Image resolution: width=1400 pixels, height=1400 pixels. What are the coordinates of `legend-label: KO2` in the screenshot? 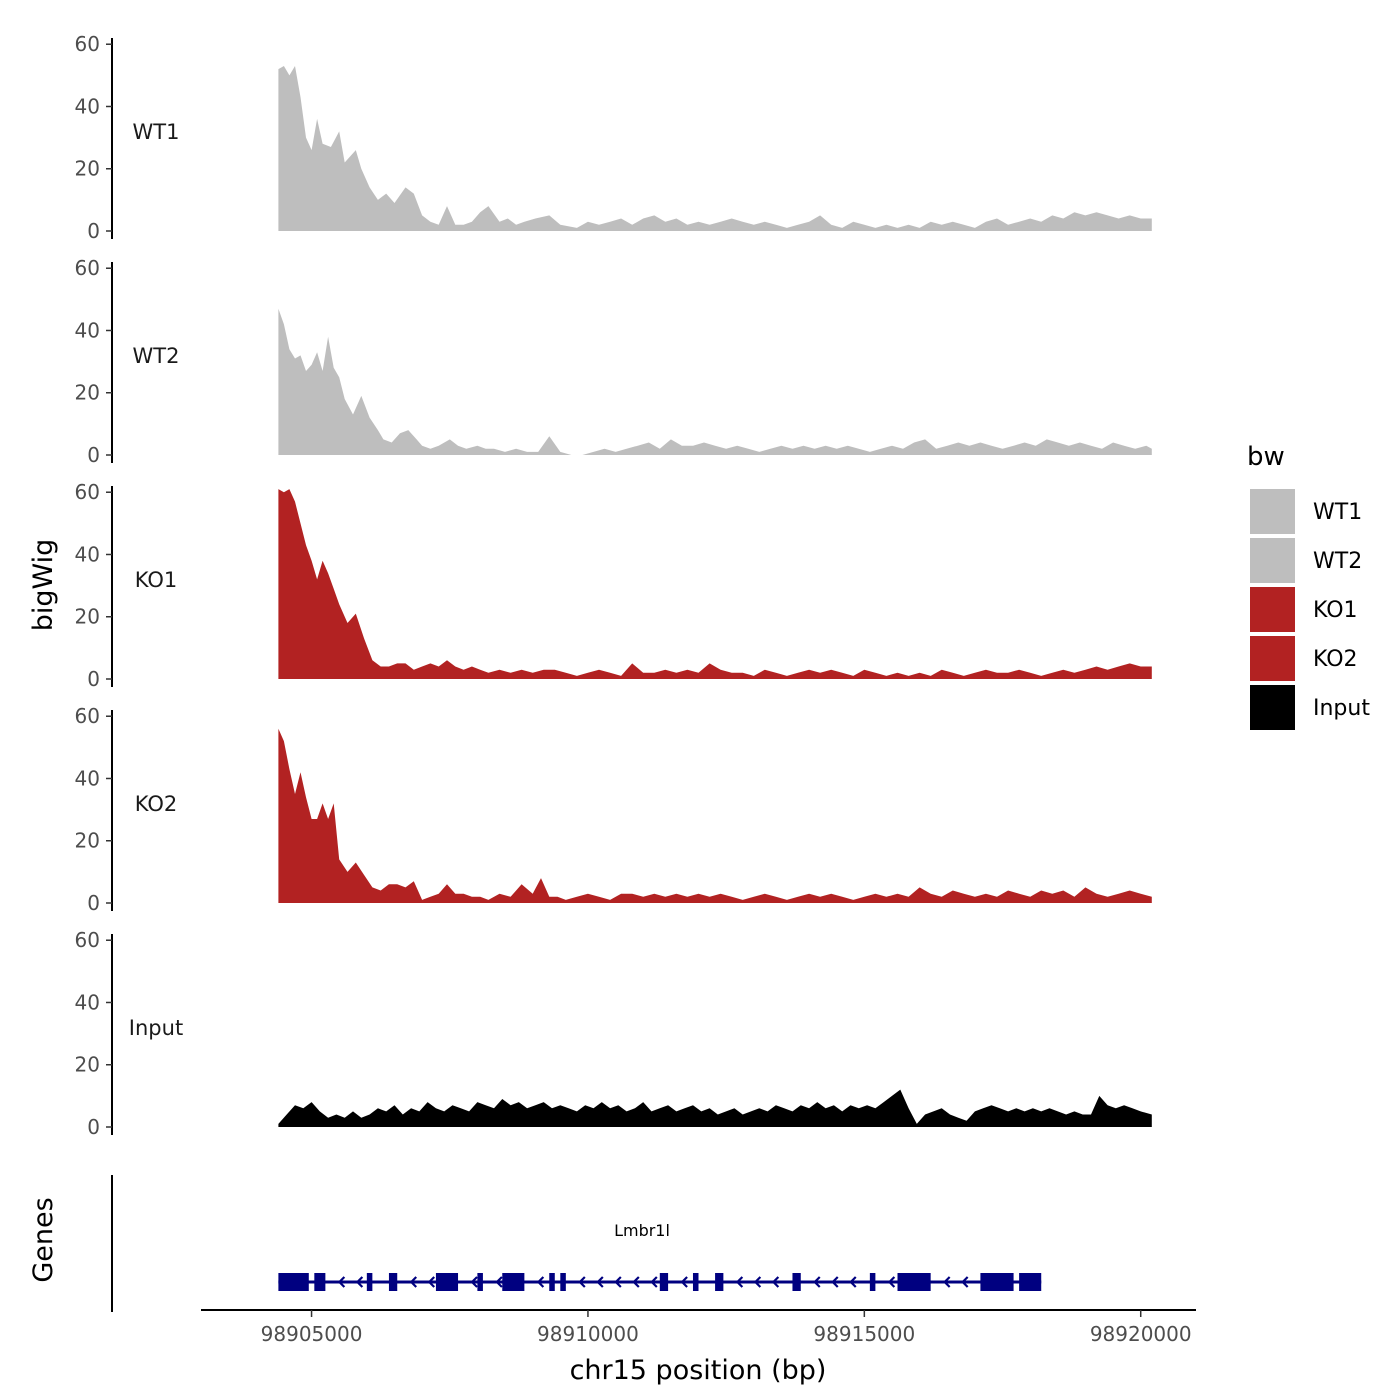 It's located at (1335, 659).